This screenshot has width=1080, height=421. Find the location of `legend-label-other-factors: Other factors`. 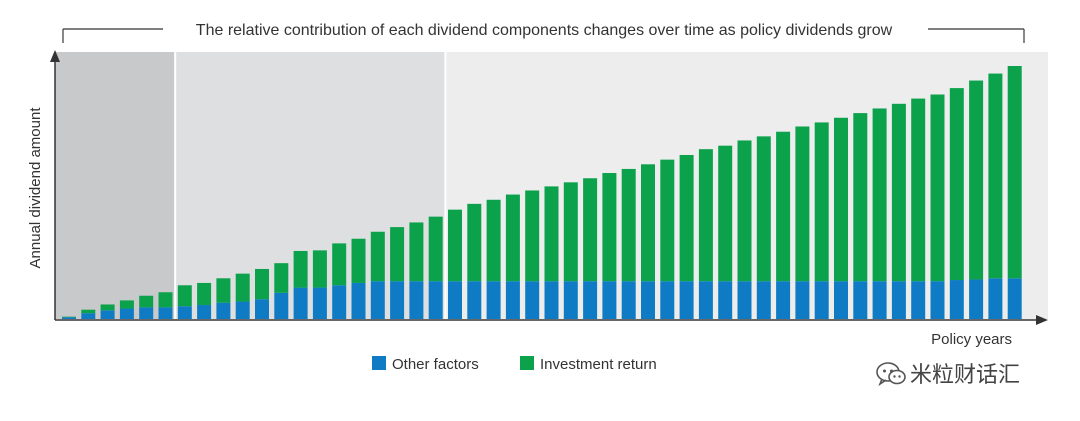

legend-label-other-factors: Other factors is located at coordinates (435, 364).